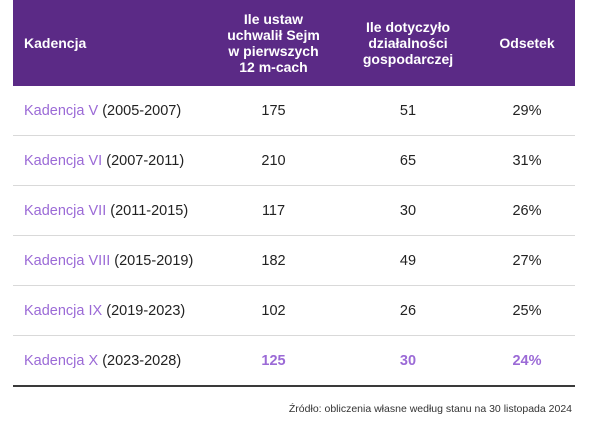  What do you see at coordinates (408, 59) in the screenshot?
I see `header-dzialalnosc-line-3: gospodarczej` at bounding box center [408, 59].